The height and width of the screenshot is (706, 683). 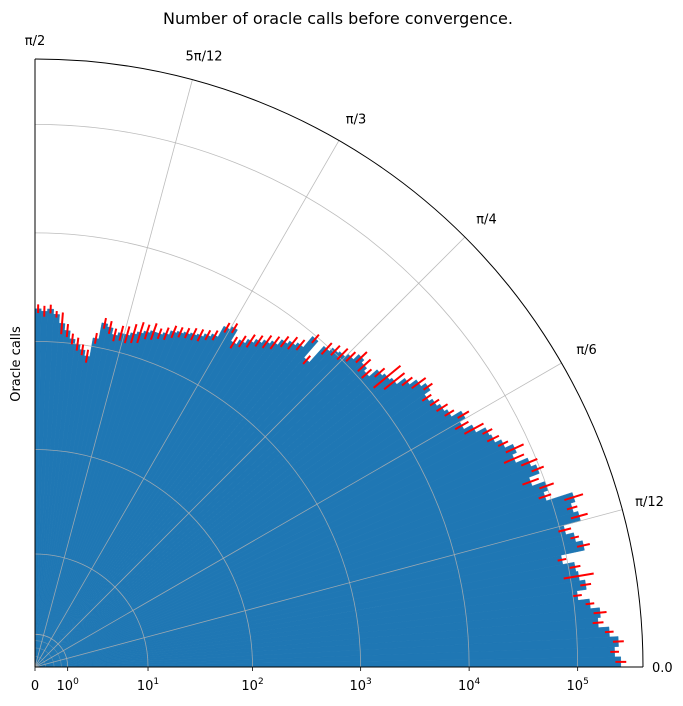 What do you see at coordinates (662, 668) in the screenshot?
I see `angular-tick-label: 0.0` at bounding box center [662, 668].